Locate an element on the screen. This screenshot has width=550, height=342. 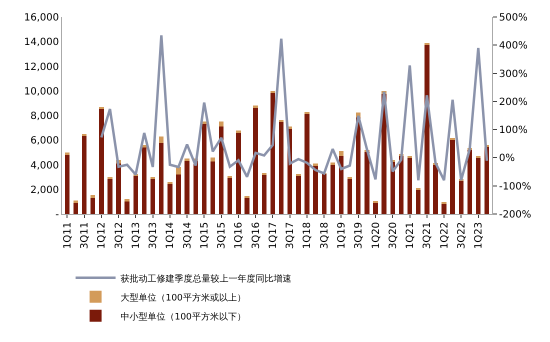
legend-label: 获批动工修建季度总量较上一年度同比增速 is located at coordinates (206, 278).